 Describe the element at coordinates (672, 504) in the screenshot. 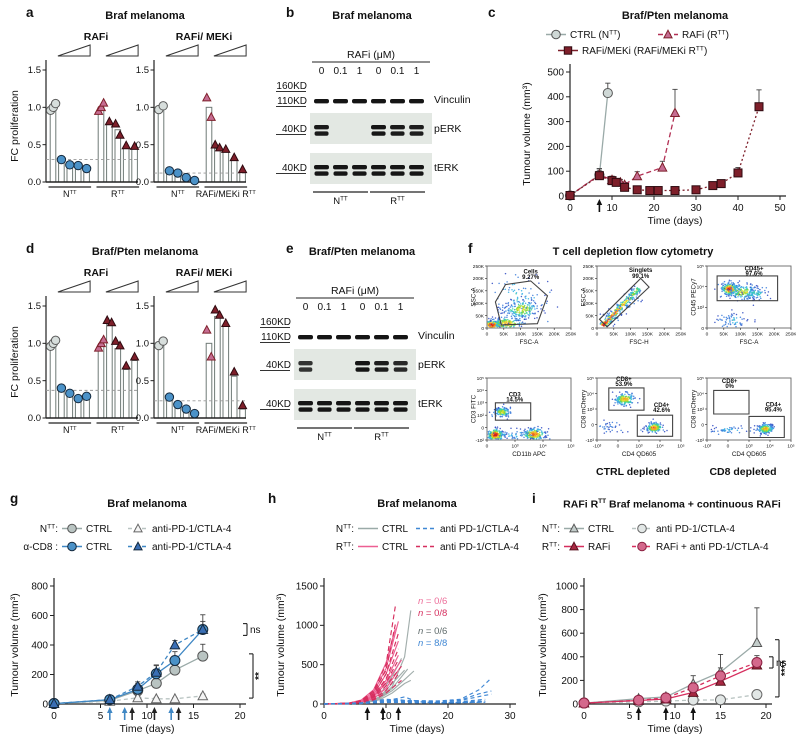

I see `panel-i-title: RAFi RTT Braf melanoma + continuous RAFi` at that location.